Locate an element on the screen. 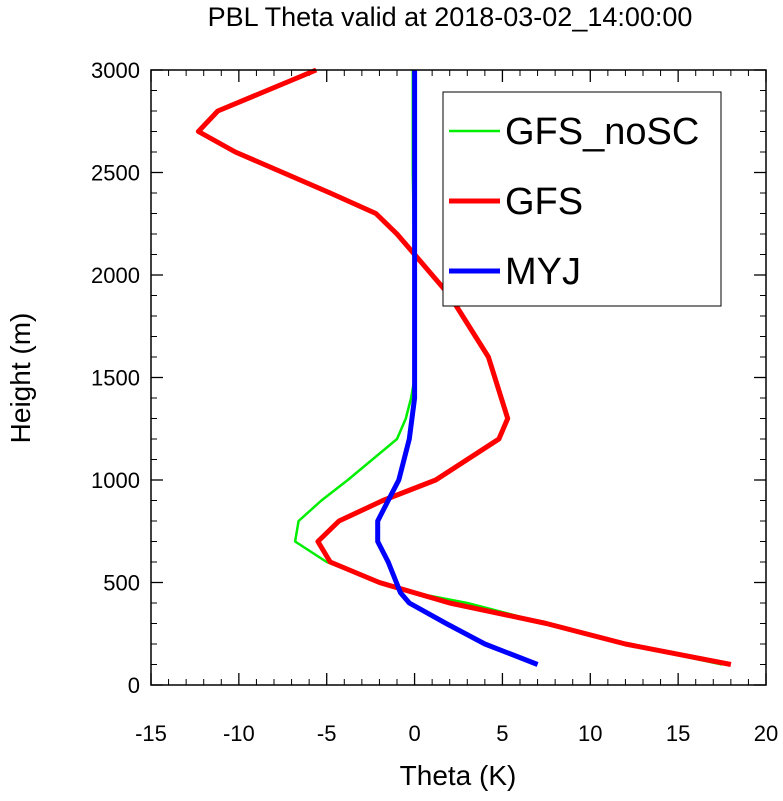  legend-label: GFS is located at coordinates (544, 202).